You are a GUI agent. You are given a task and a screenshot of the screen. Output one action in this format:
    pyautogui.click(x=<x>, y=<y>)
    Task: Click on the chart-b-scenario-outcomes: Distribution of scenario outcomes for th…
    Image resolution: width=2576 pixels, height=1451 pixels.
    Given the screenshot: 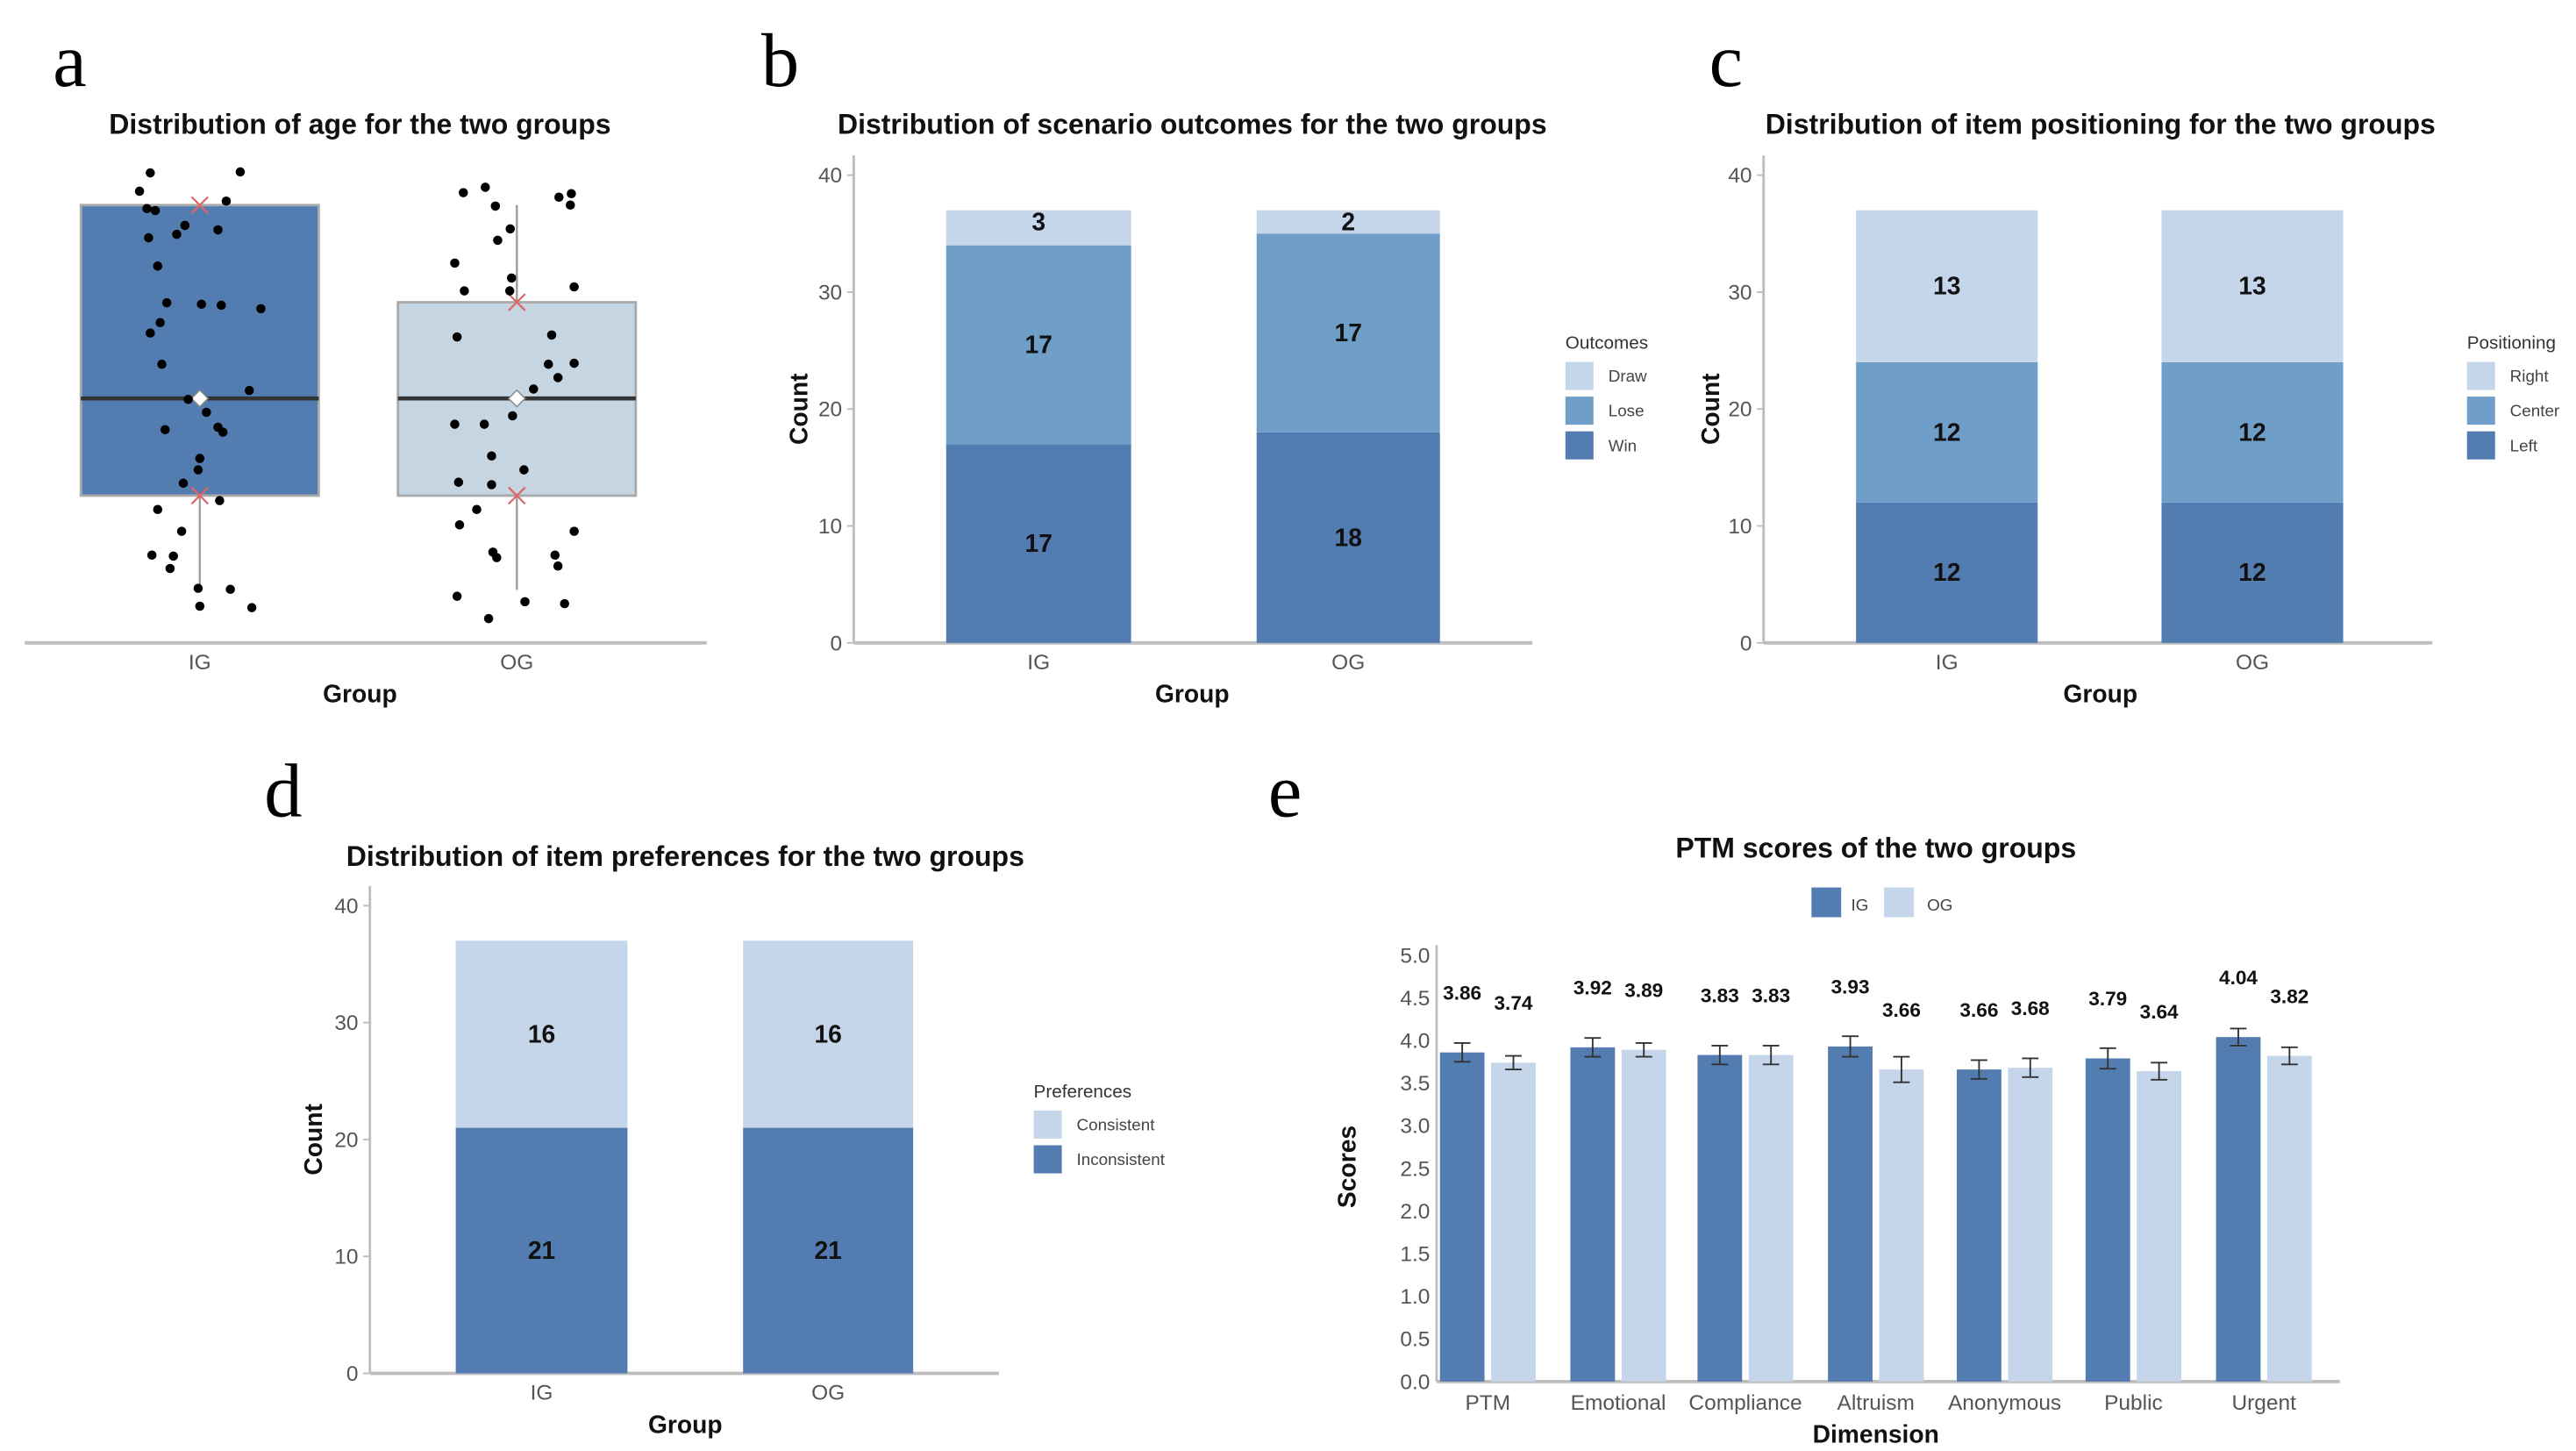 What is the action you would take?
    pyautogui.click(x=1217, y=408)
    